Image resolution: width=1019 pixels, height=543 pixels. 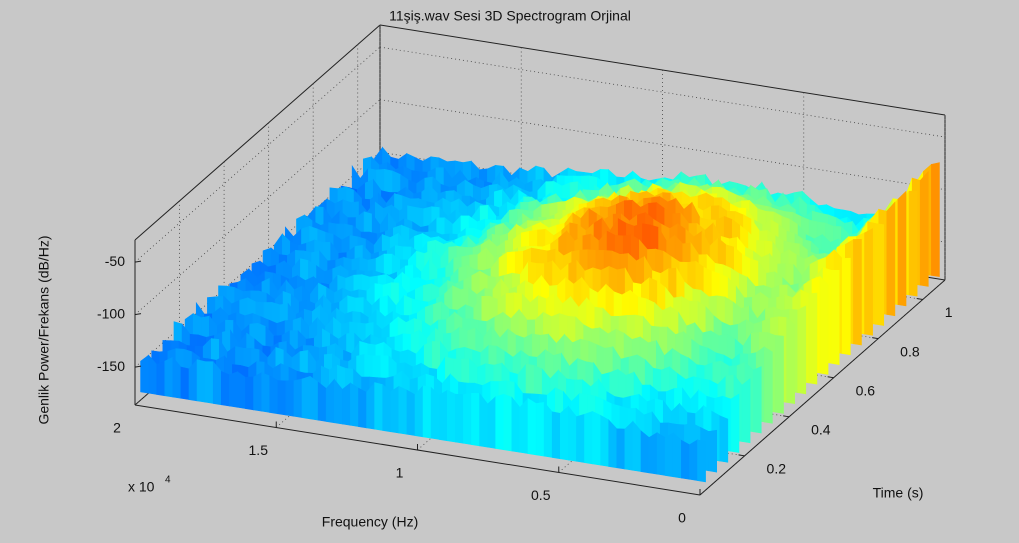 What do you see at coordinates (400, 473) in the screenshot?
I see `x-tick-label: 1` at bounding box center [400, 473].